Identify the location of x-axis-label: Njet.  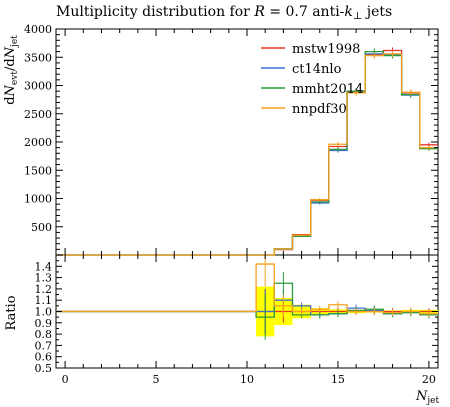
(427, 397).